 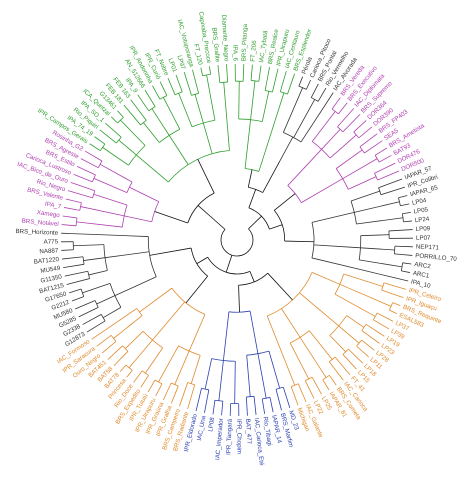 What do you see at coordinates (53, 206) in the screenshot?
I see `leaf-label: IPA_7` at bounding box center [53, 206].